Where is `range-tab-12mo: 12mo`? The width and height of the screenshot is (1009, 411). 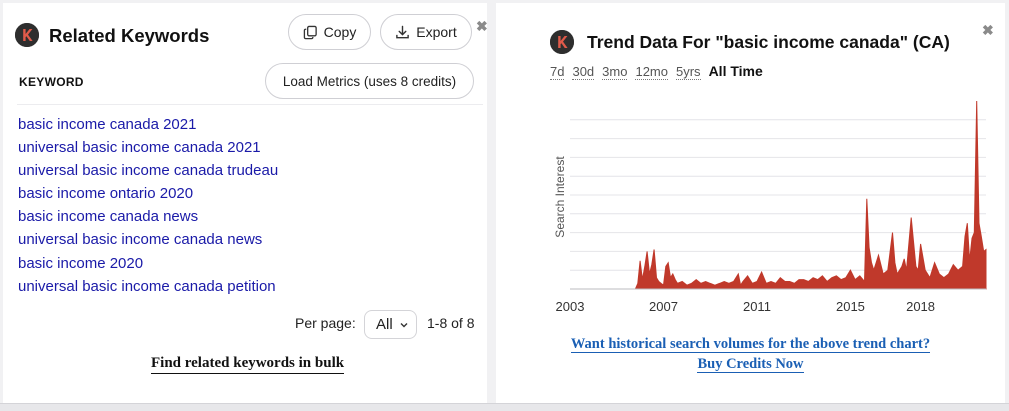 range-tab-12mo: 12mo is located at coordinates (651, 72).